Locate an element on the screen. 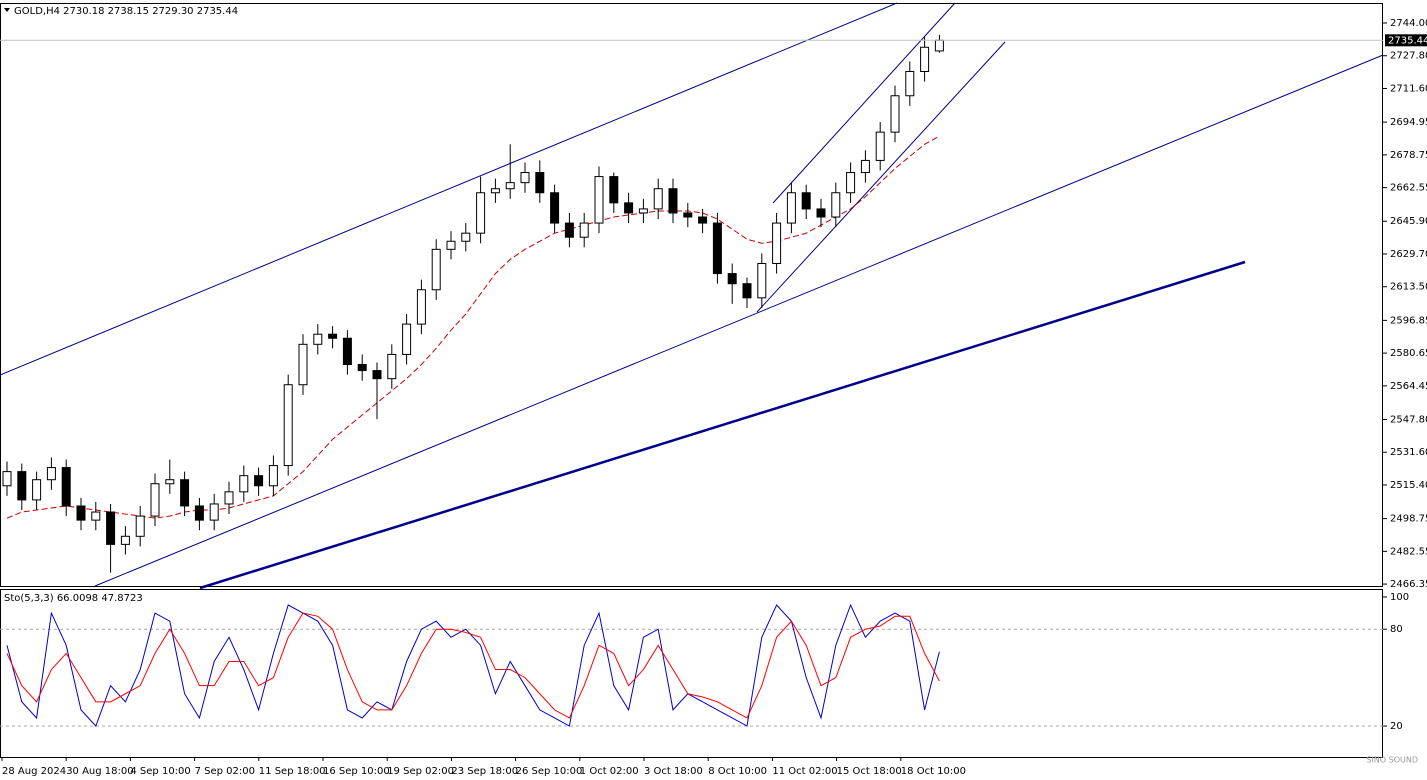  y-tick-label: 2613.50 is located at coordinates (1408, 287).